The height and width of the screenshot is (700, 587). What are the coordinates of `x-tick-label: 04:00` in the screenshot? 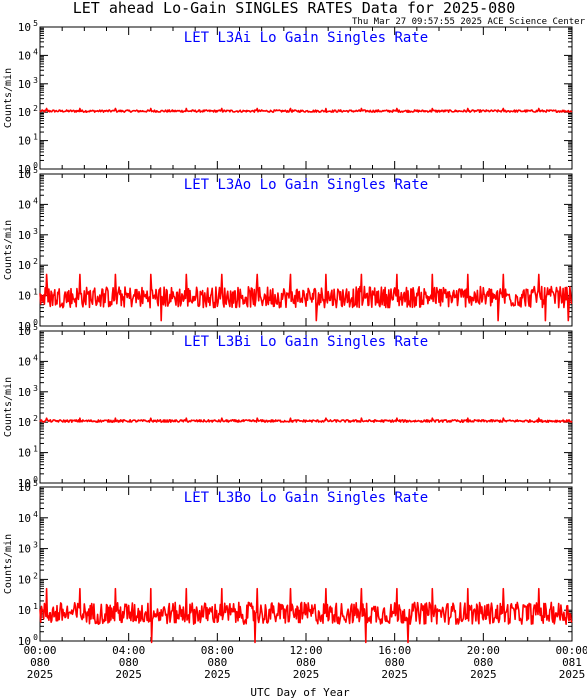 It's located at (128, 650).